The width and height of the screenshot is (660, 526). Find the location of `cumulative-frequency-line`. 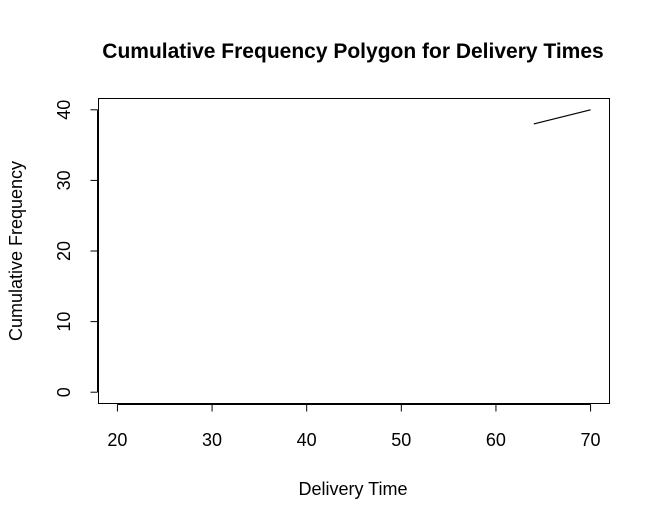

cumulative-frequency-line is located at coordinates (562, 117).